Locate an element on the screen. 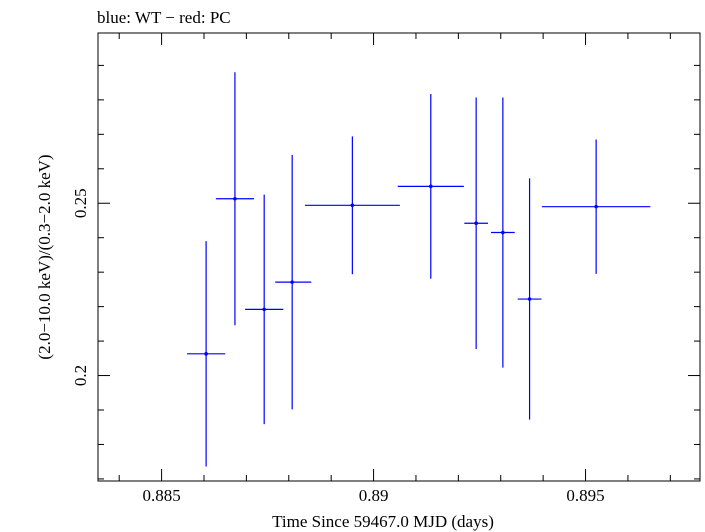 This screenshot has height=532, width=705. x-tick-label: 0.885 is located at coordinates (161, 495).